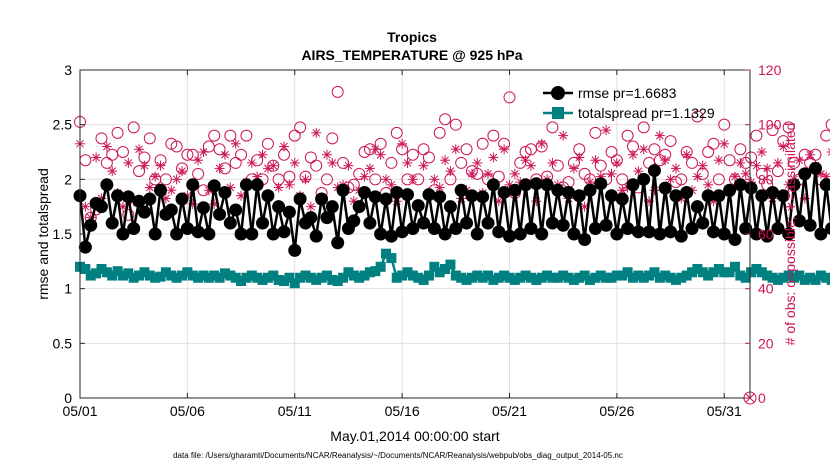 The height and width of the screenshot is (470, 830). I want to click on chart-subtitle: AIRS_TEMPERATURE @ 925 hPa, so click(411, 55).